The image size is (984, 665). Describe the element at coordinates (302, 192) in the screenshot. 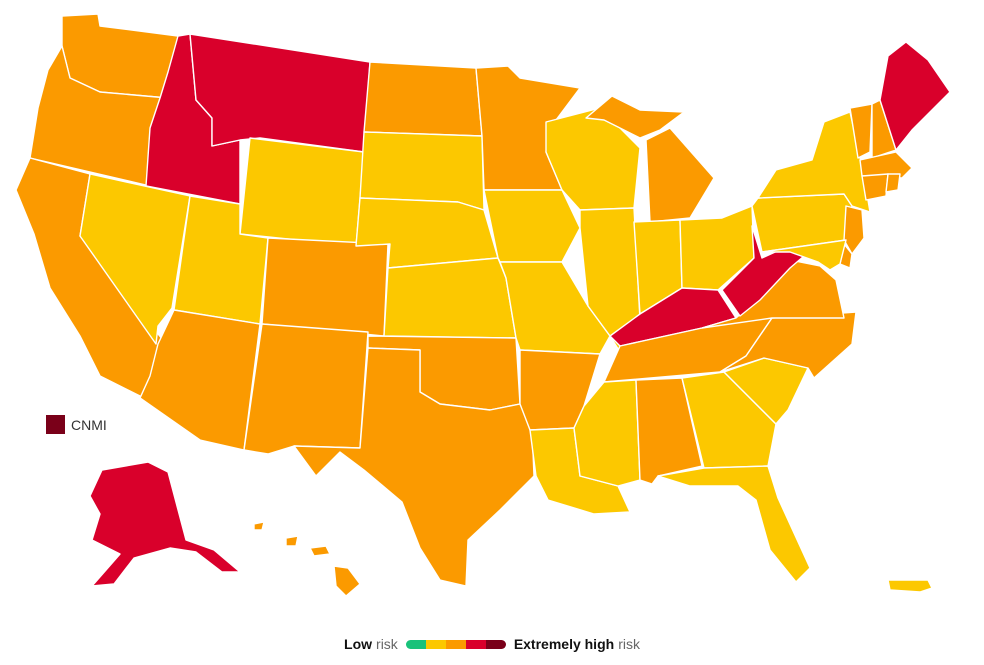

I see `state-wy` at that location.